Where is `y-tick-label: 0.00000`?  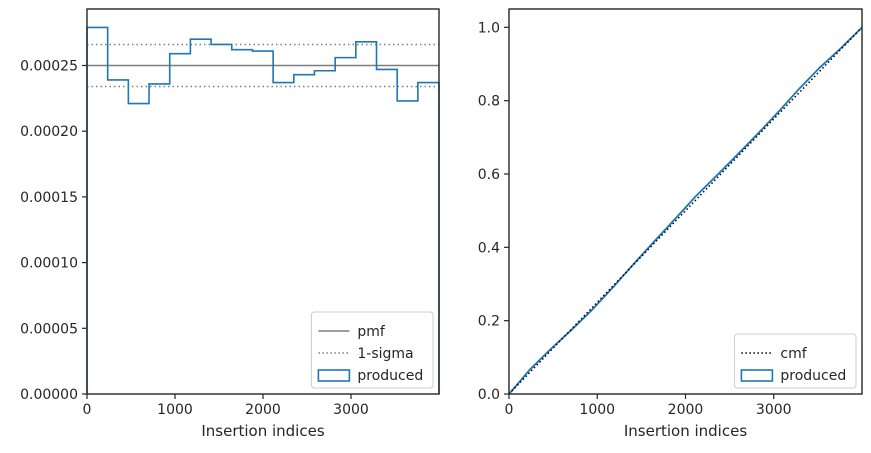 y-tick-label: 0.00000 is located at coordinates (49, 395).